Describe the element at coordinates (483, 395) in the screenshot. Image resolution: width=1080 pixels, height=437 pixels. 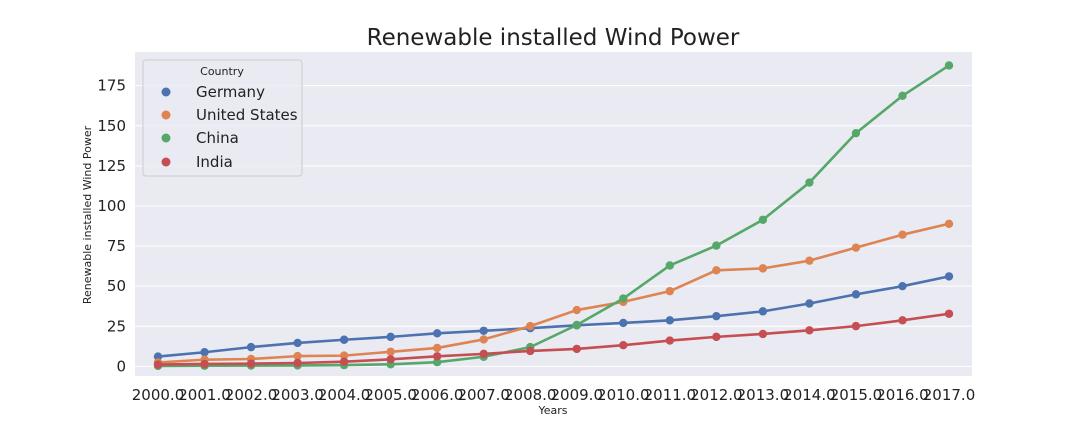
I see `x-tick-label: 2007.0` at that location.